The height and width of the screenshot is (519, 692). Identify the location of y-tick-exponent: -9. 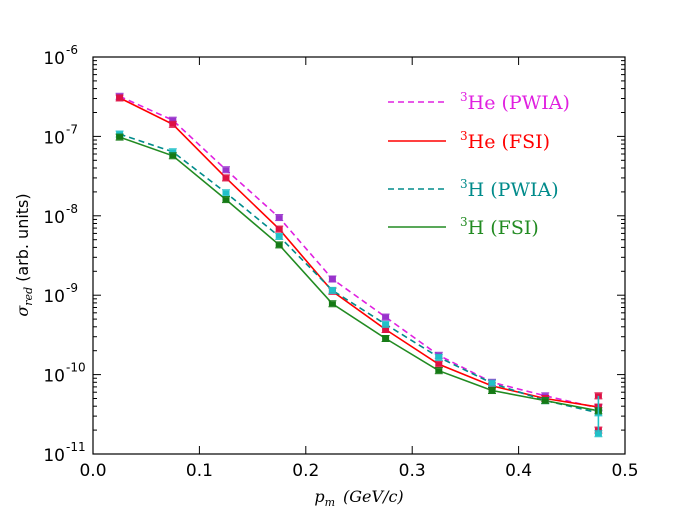
(72, 288).